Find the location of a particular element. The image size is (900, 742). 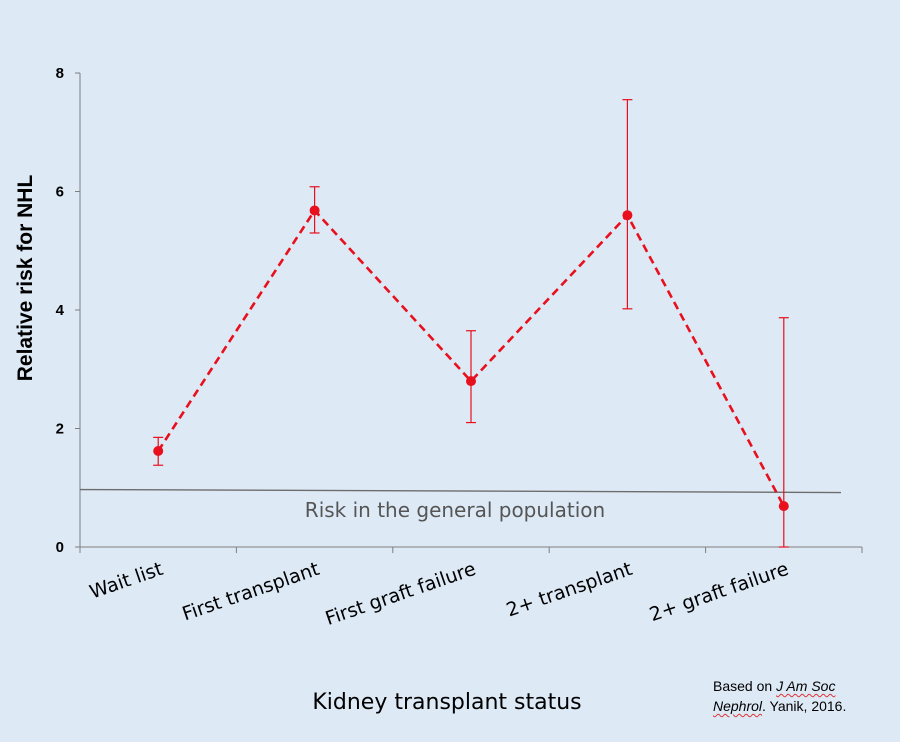

source-suffix: . Yanik, 2016. is located at coordinates (804, 706).